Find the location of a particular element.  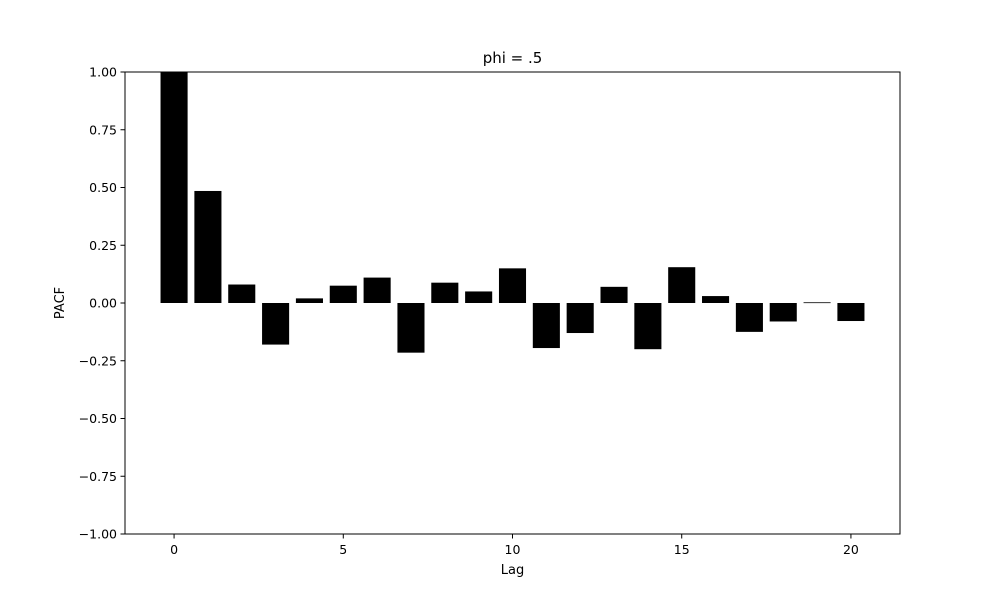

y-tick-label: −0.25 is located at coordinates (98, 360).